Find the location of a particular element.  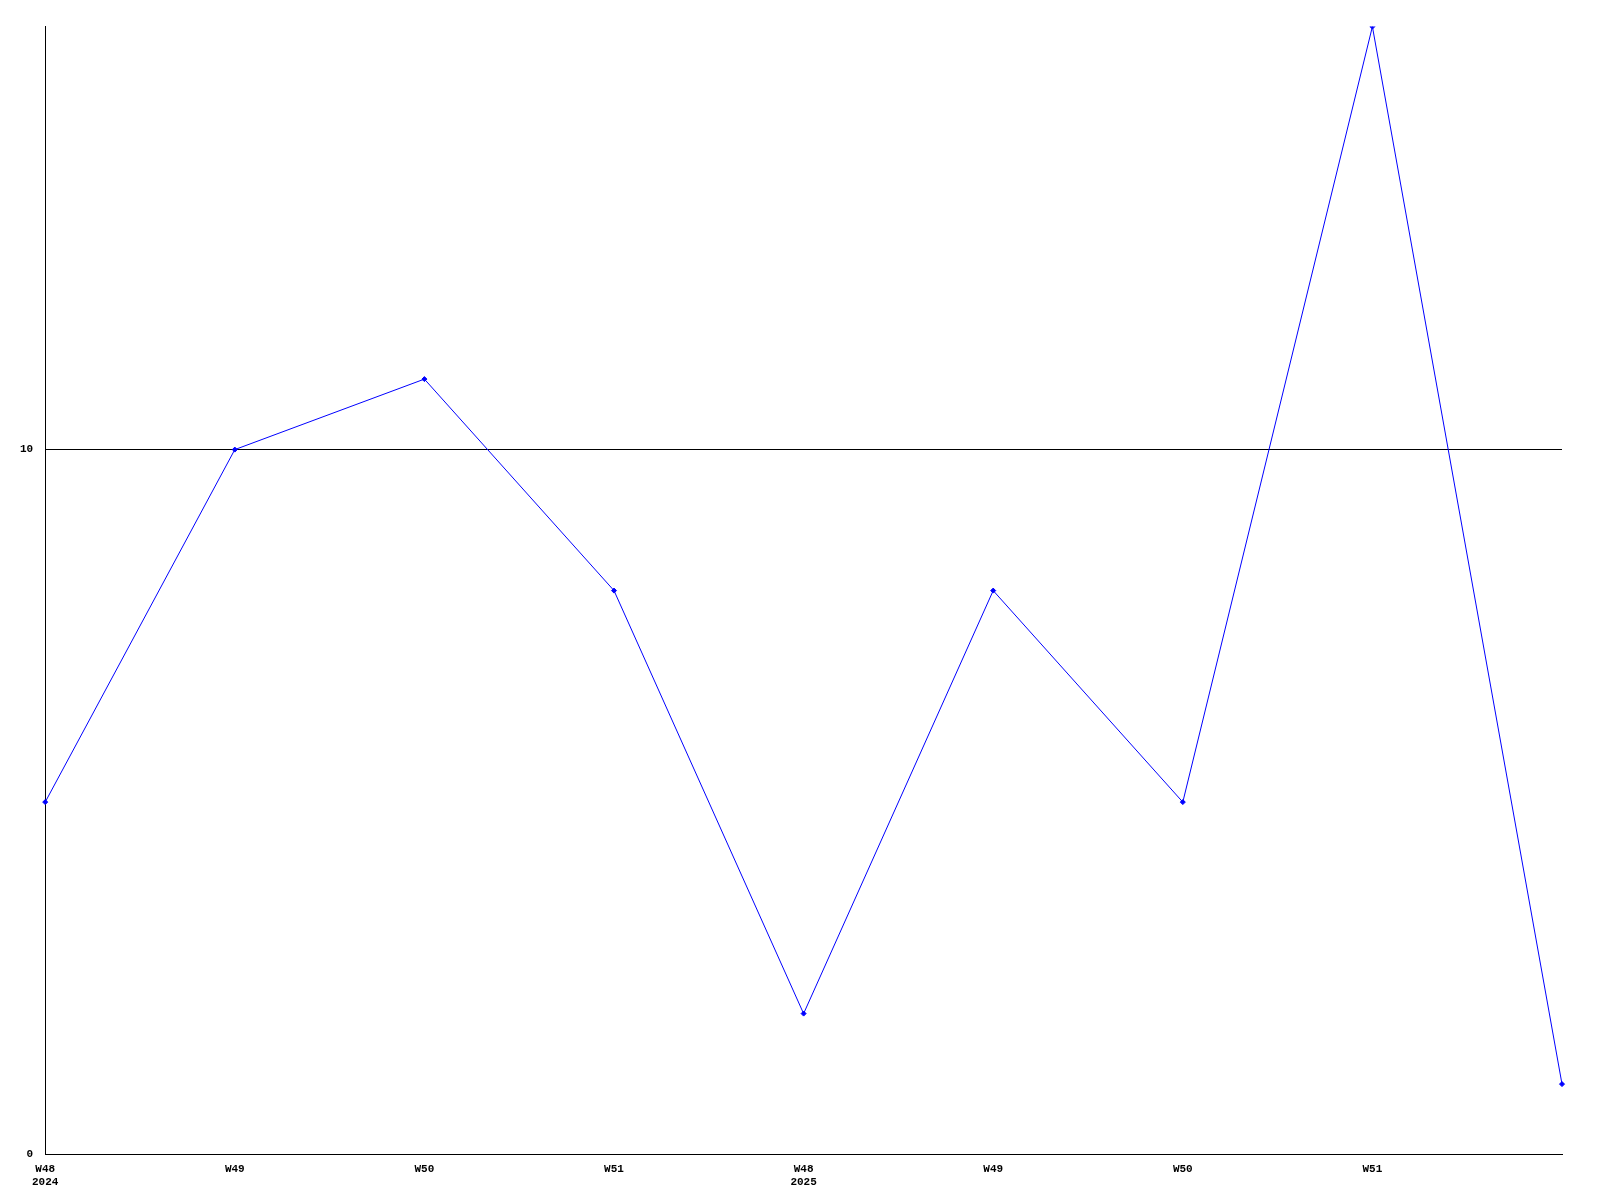

y-tick-label: 10 is located at coordinates (27, 449).